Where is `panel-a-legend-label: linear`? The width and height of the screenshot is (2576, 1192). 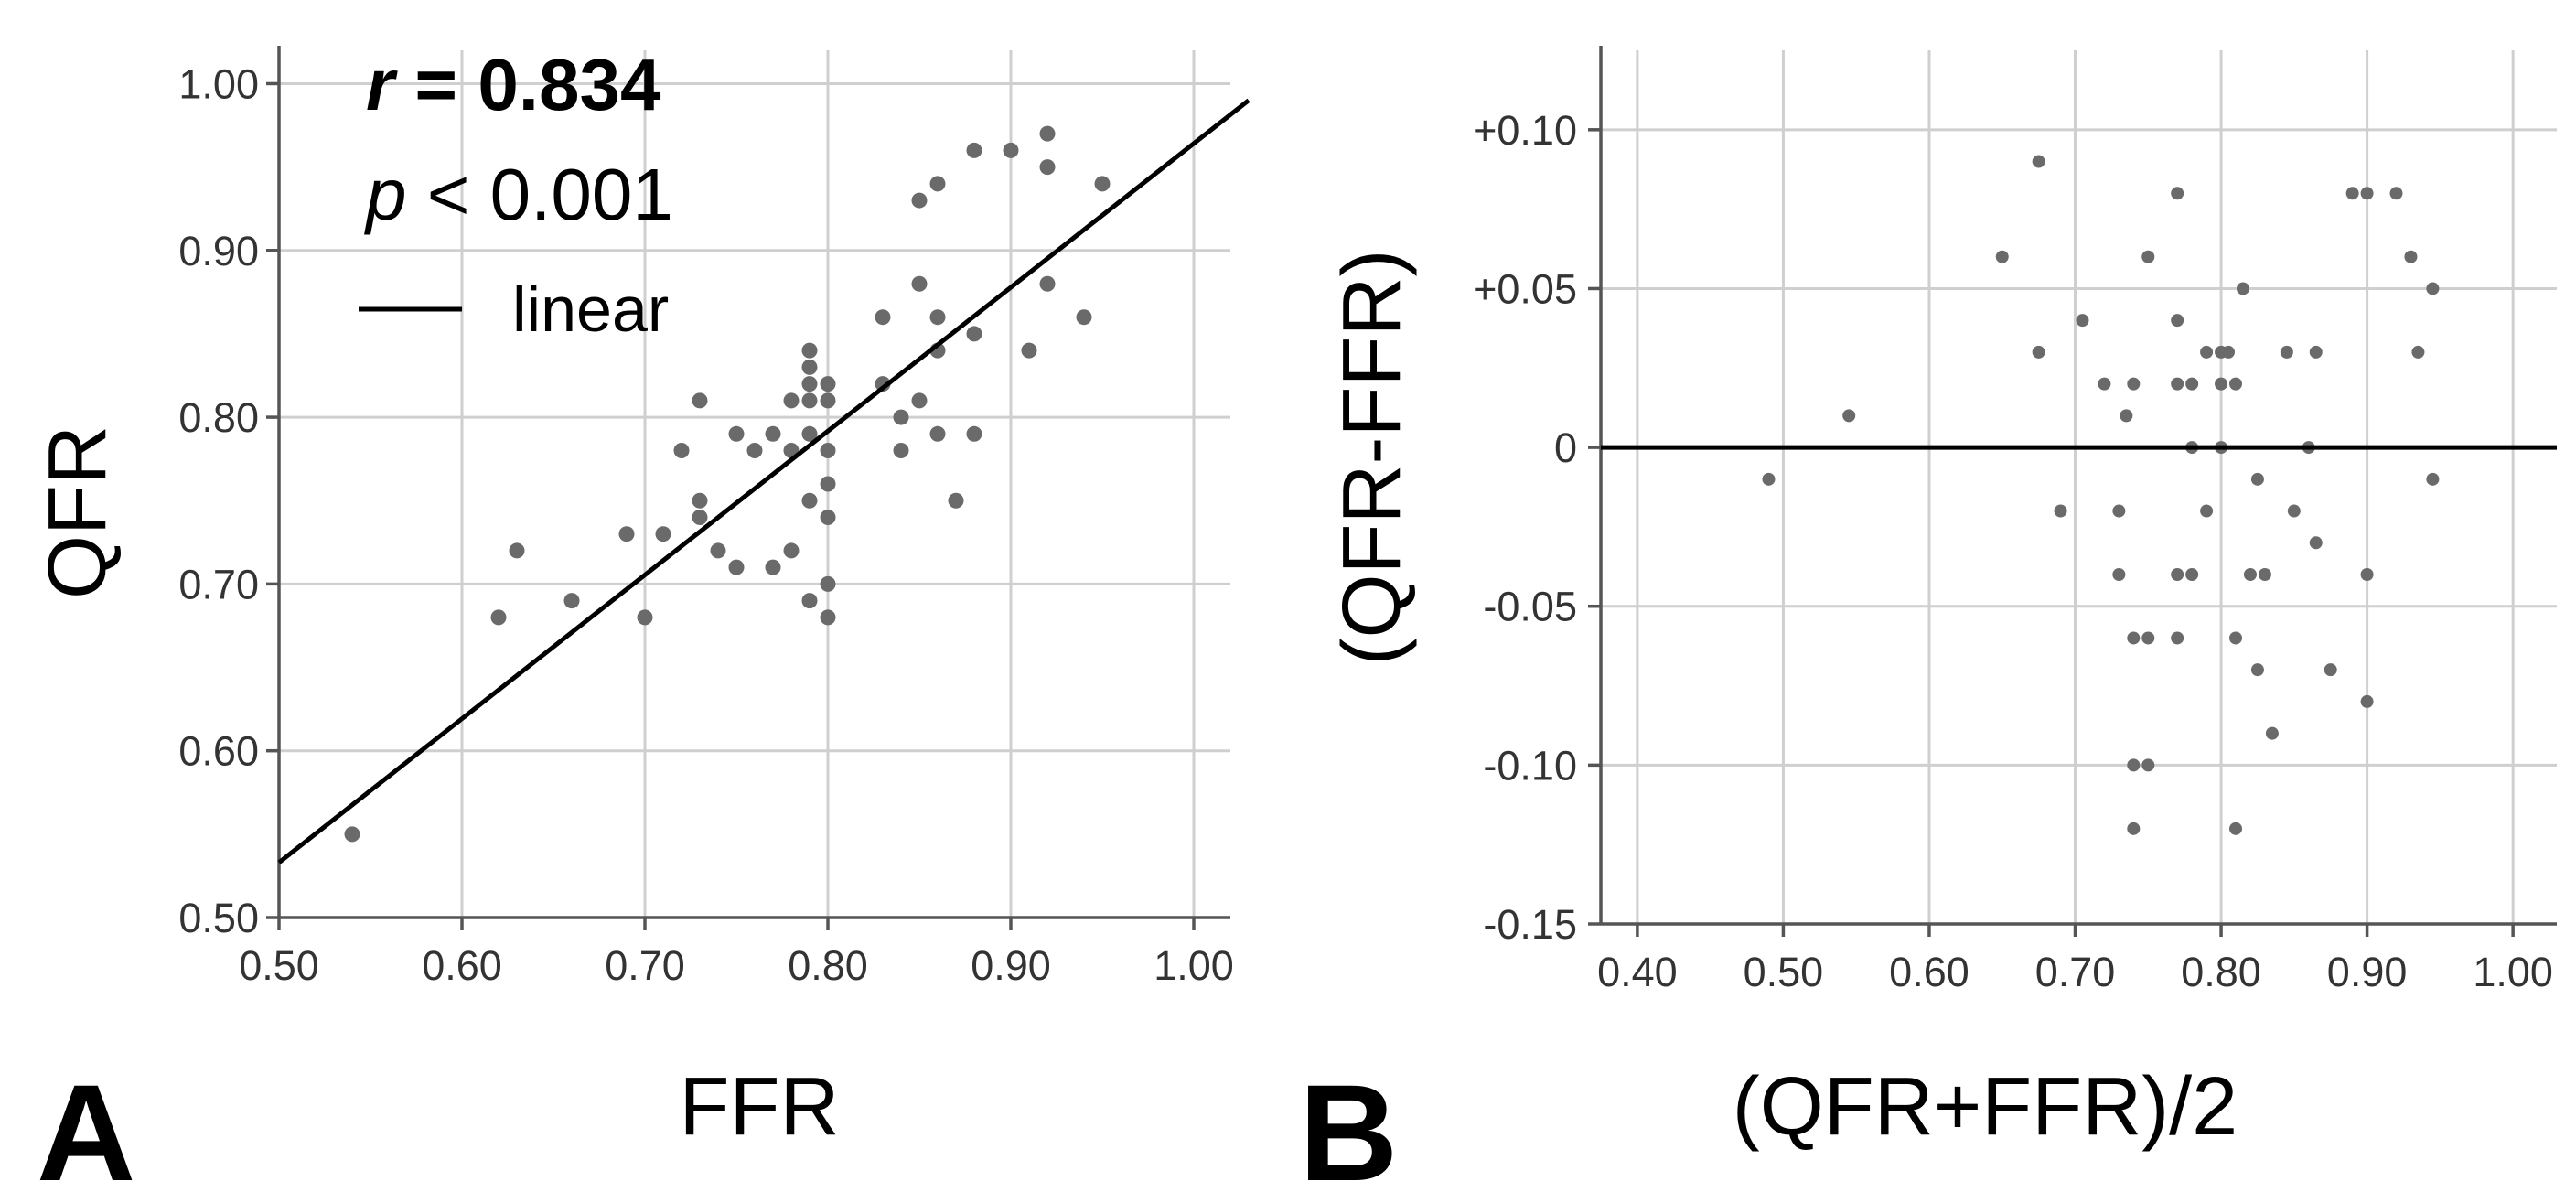
panel-a-legend-label: linear is located at coordinates (590, 309).